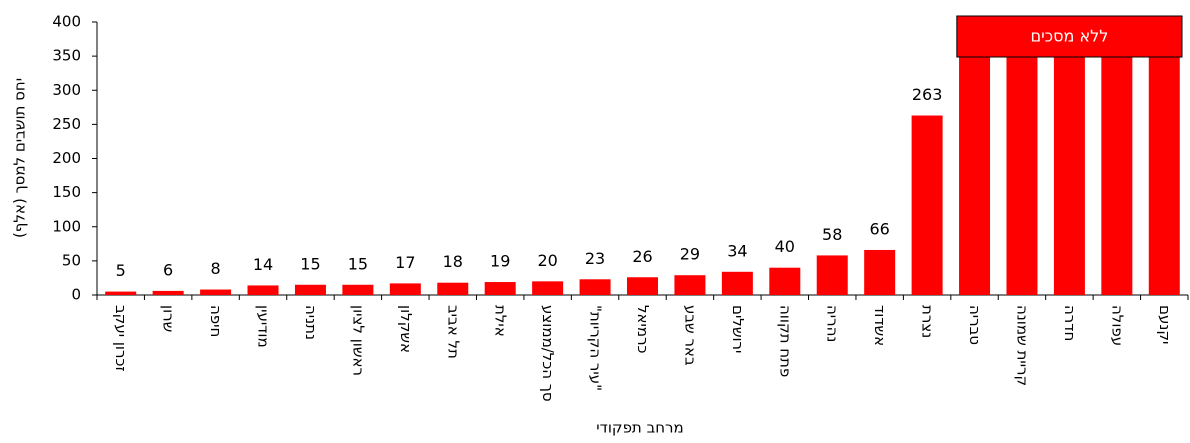 This screenshot has width=1190, height=443. What do you see at coordinates (215, 268) in the screenshot?
I see `data-label: 8` at bounding box center [215, 268].